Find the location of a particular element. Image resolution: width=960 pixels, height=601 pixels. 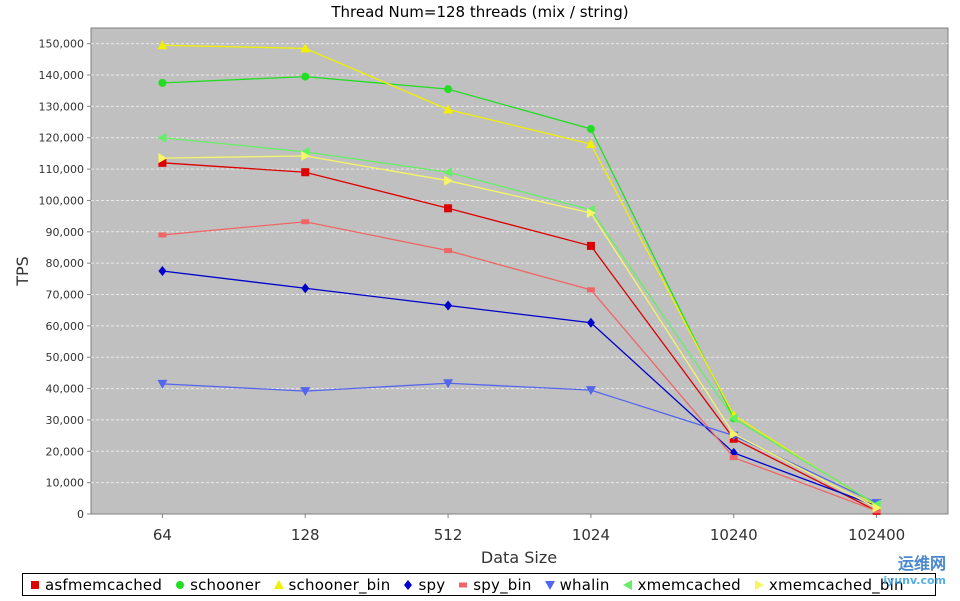

legend-item-spy: spy is located at coordinates (423, 585).